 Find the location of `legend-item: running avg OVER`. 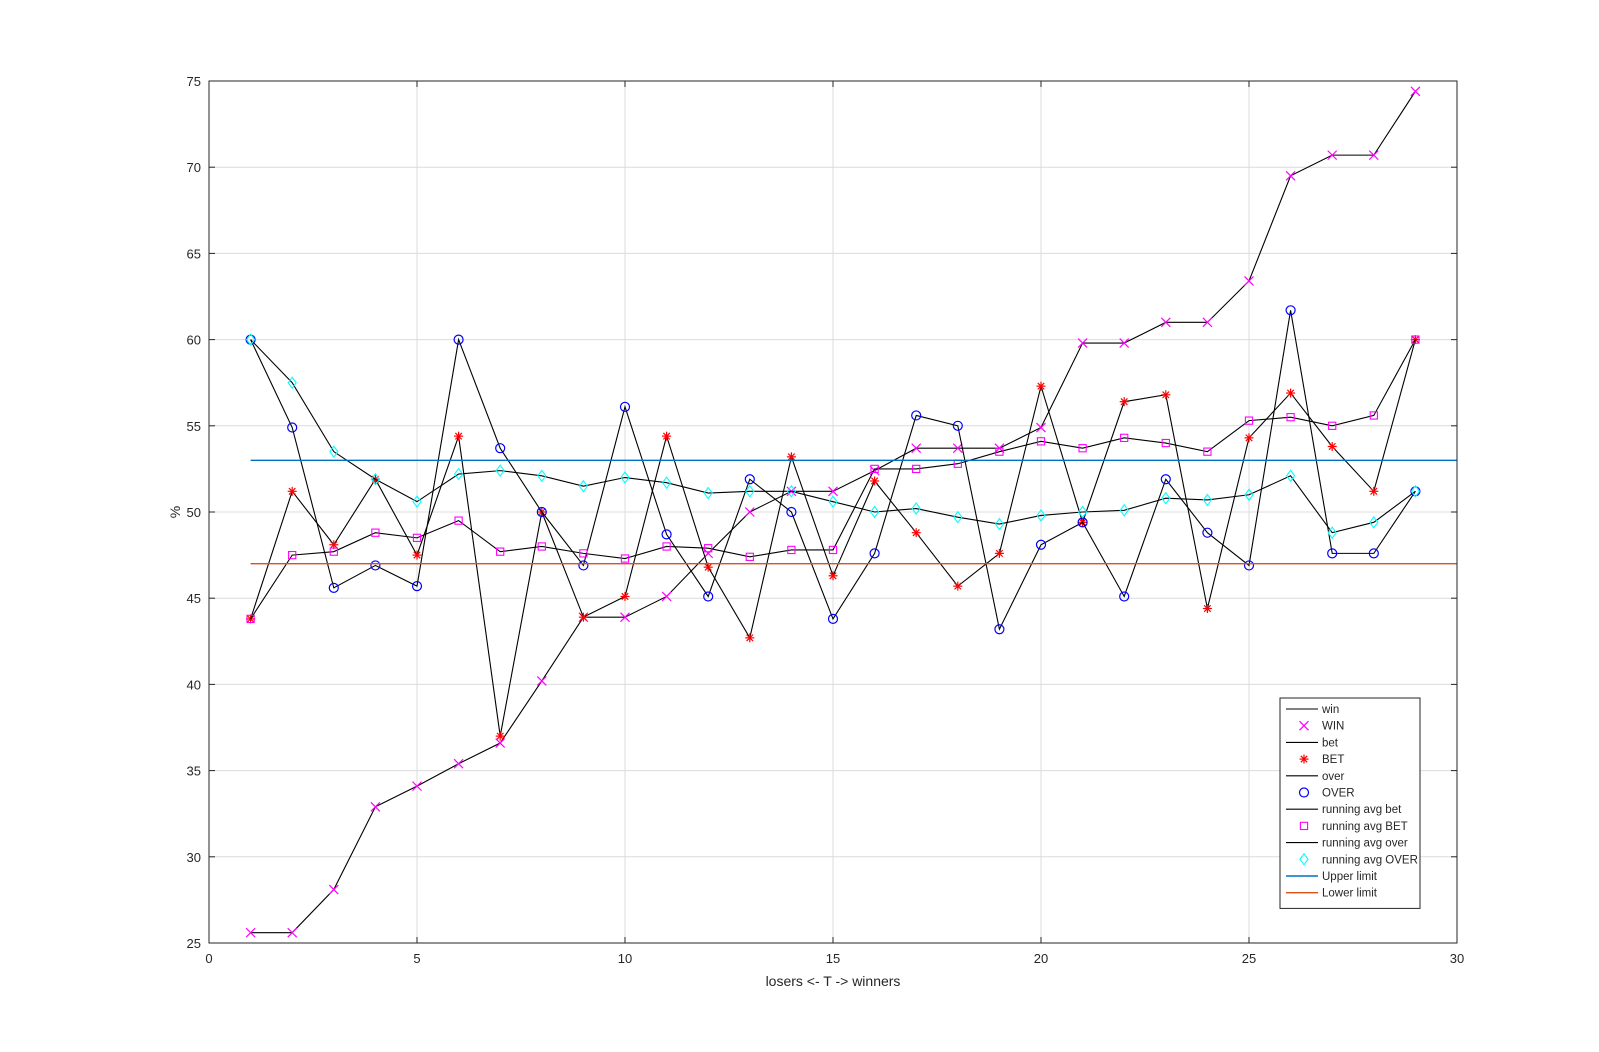

legend-item: running avg OVER is located at coordinates (1358, 859).